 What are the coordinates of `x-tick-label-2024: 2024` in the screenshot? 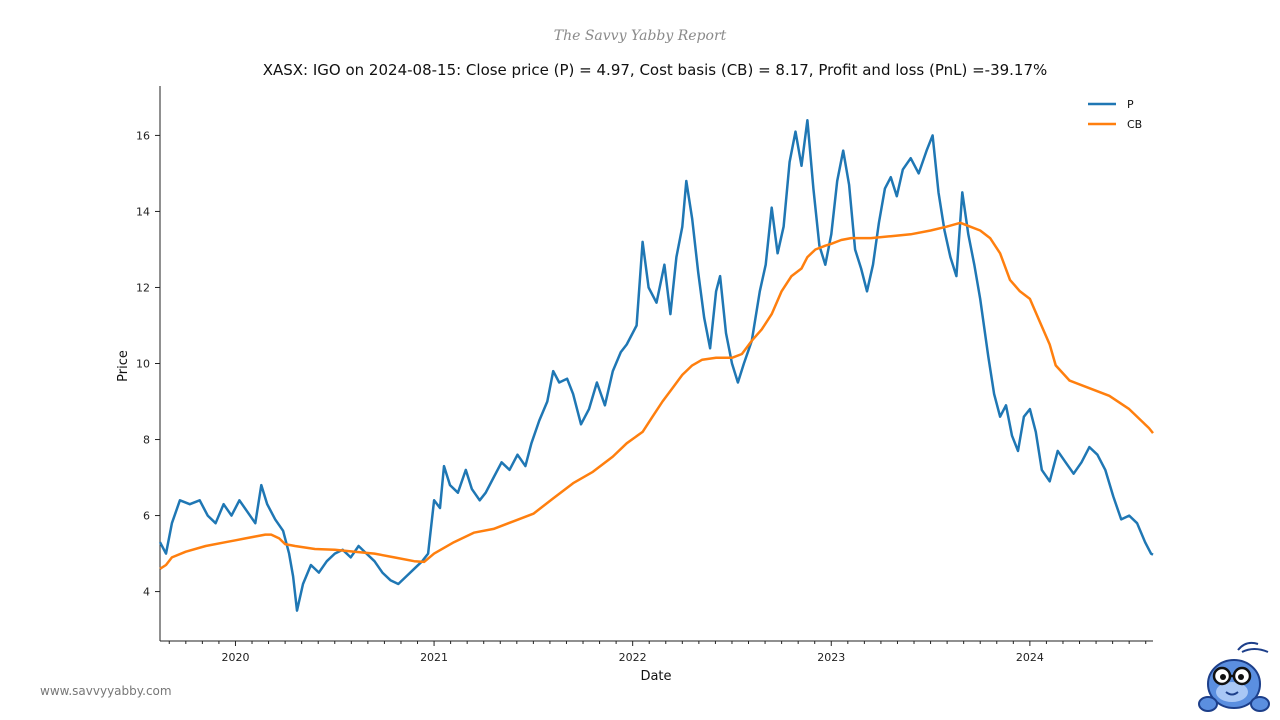 It's located at (1030, 657).